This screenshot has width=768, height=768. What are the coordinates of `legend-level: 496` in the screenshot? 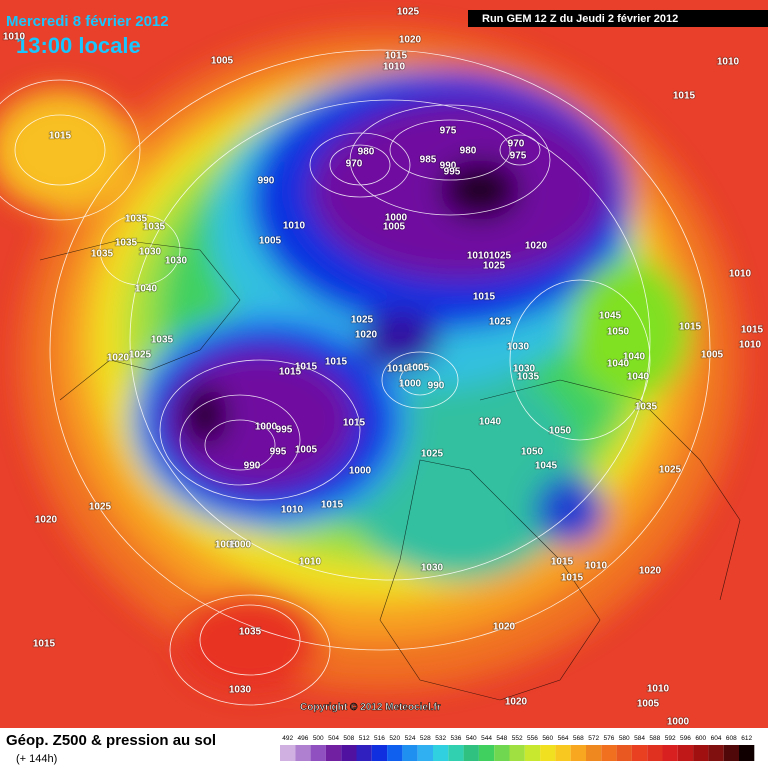 It's located at (303, 738).